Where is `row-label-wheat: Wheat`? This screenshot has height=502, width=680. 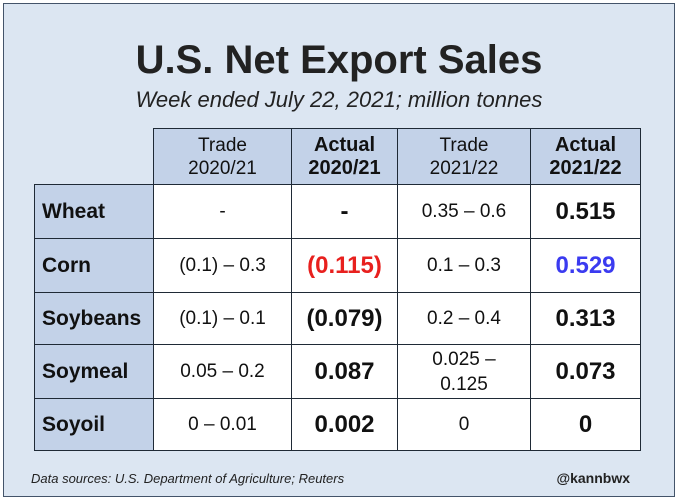
row-label-wheat: Wheat is located at coordinates (94, 211).